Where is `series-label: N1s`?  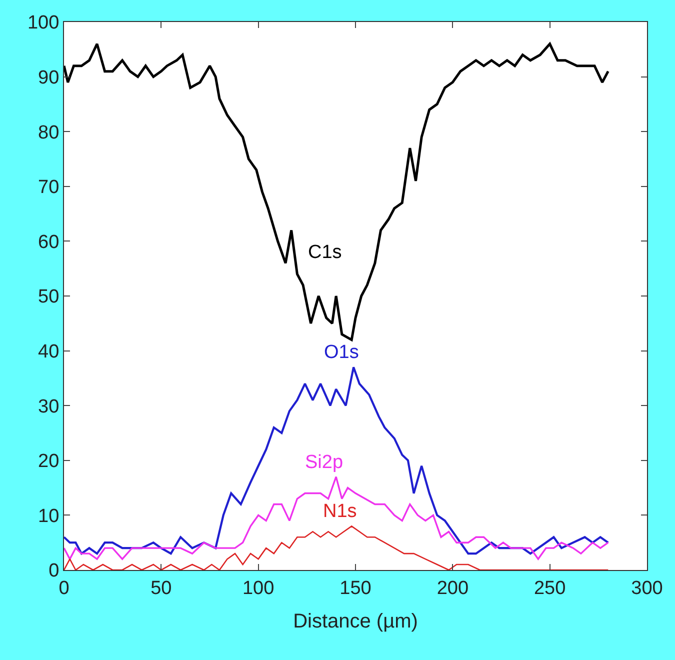 series-label: N1s is located at coordinates (340, 511).